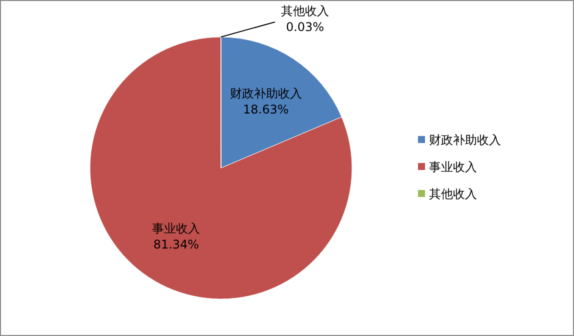 The image size is (574, 336). Describe the element at coordinates (305, 11) in the screenshot. I see `slice-label: 其他收入` at that location.